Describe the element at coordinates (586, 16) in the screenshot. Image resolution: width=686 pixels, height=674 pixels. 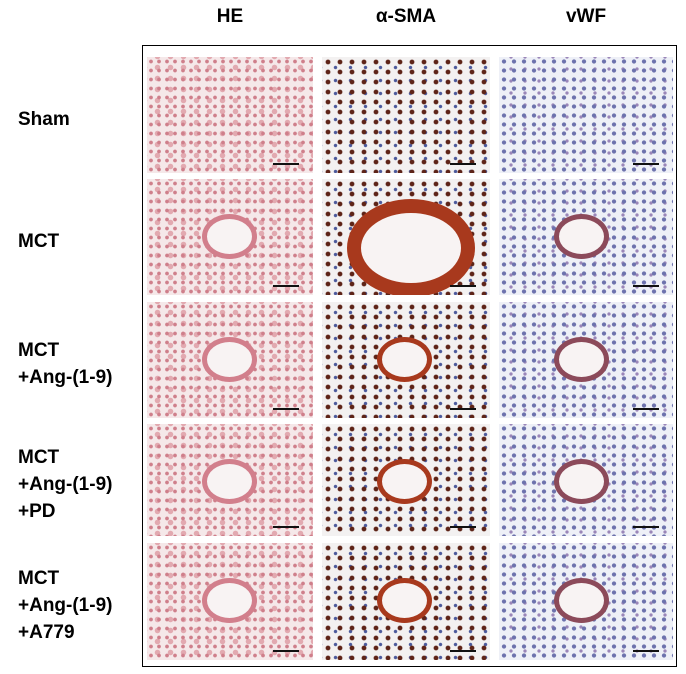
I see `column-header: vWF` at that location.